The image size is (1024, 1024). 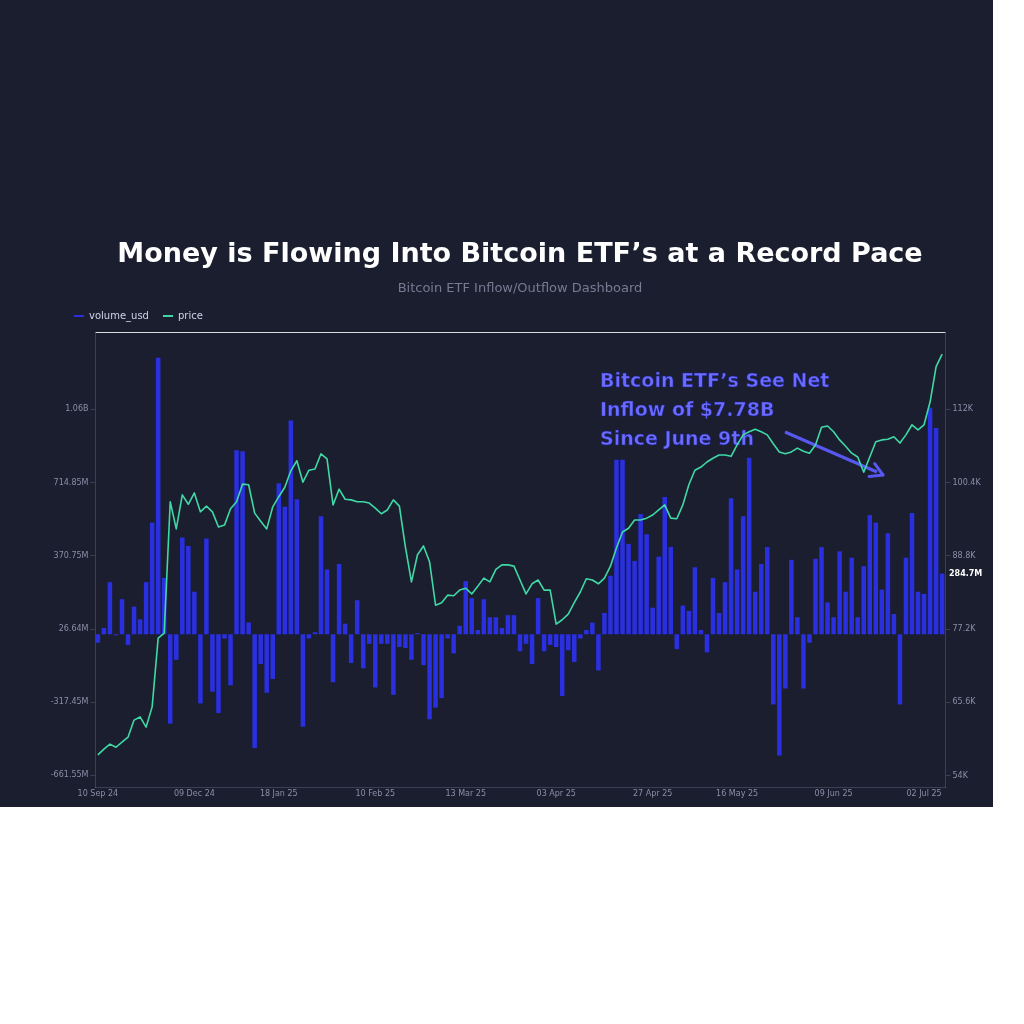 I want to click on x-tick-label: 10 Feb 25, so click(x=375, y=793).